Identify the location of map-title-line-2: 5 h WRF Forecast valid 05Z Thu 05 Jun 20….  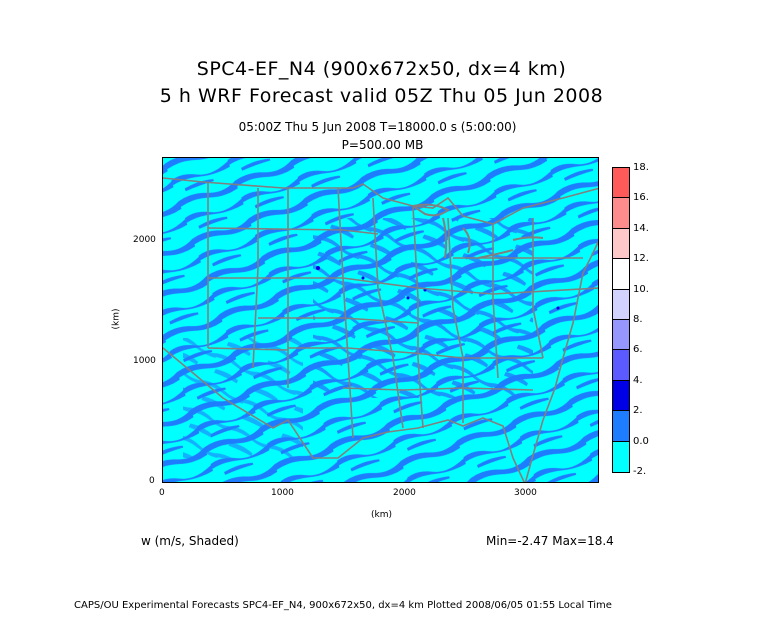
(381, 96).